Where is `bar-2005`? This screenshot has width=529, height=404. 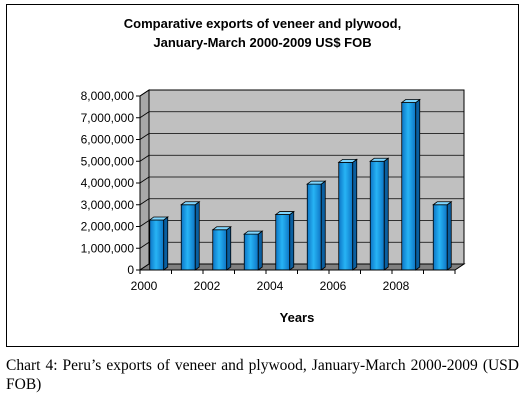
bar-2005 is located at coordinates (316, 225).